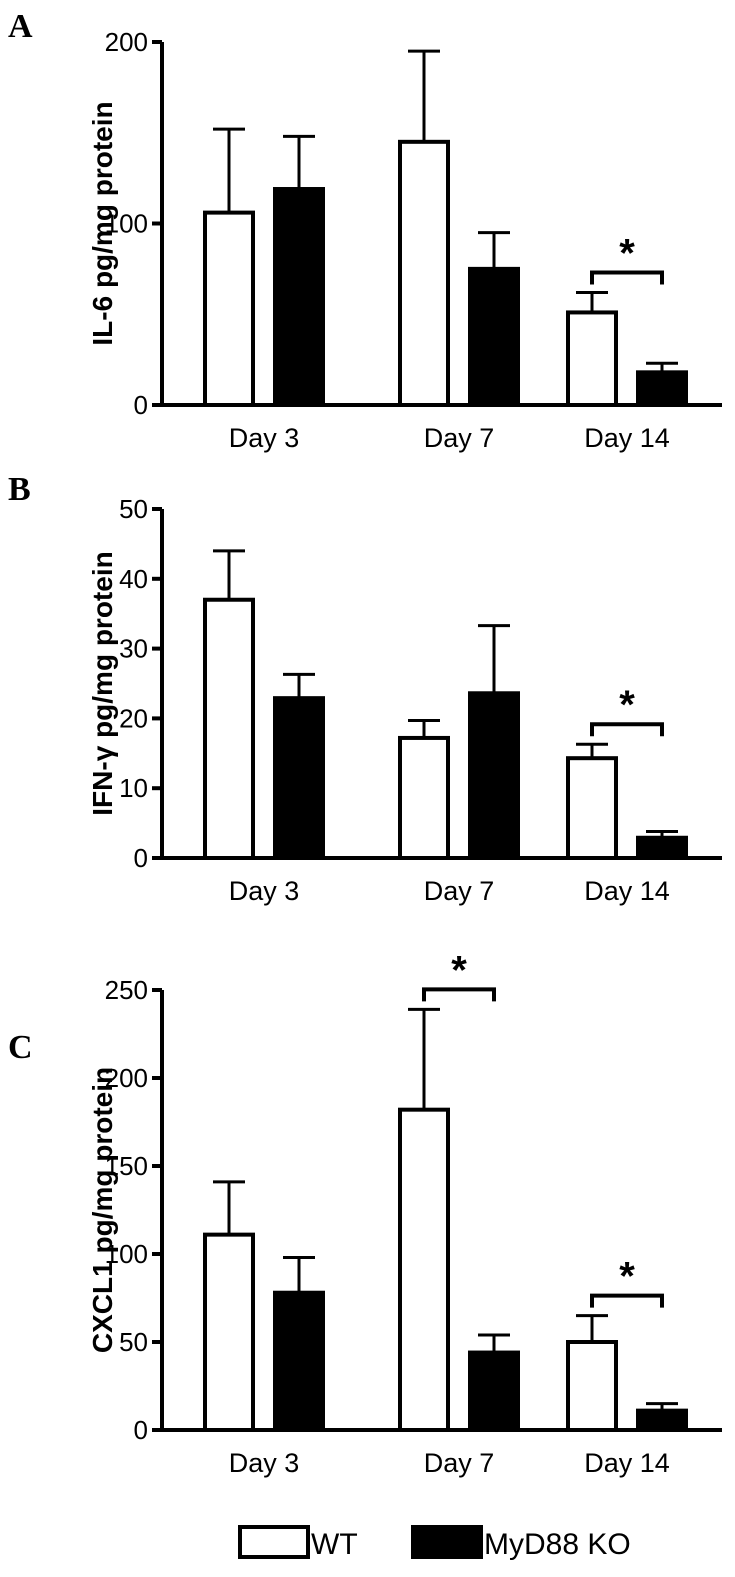 The height and width of the screenshot is (1577, 735). Describe the element at coordinates (20, 1047) in the screenshot. I see `panel-letter: C` at that location.